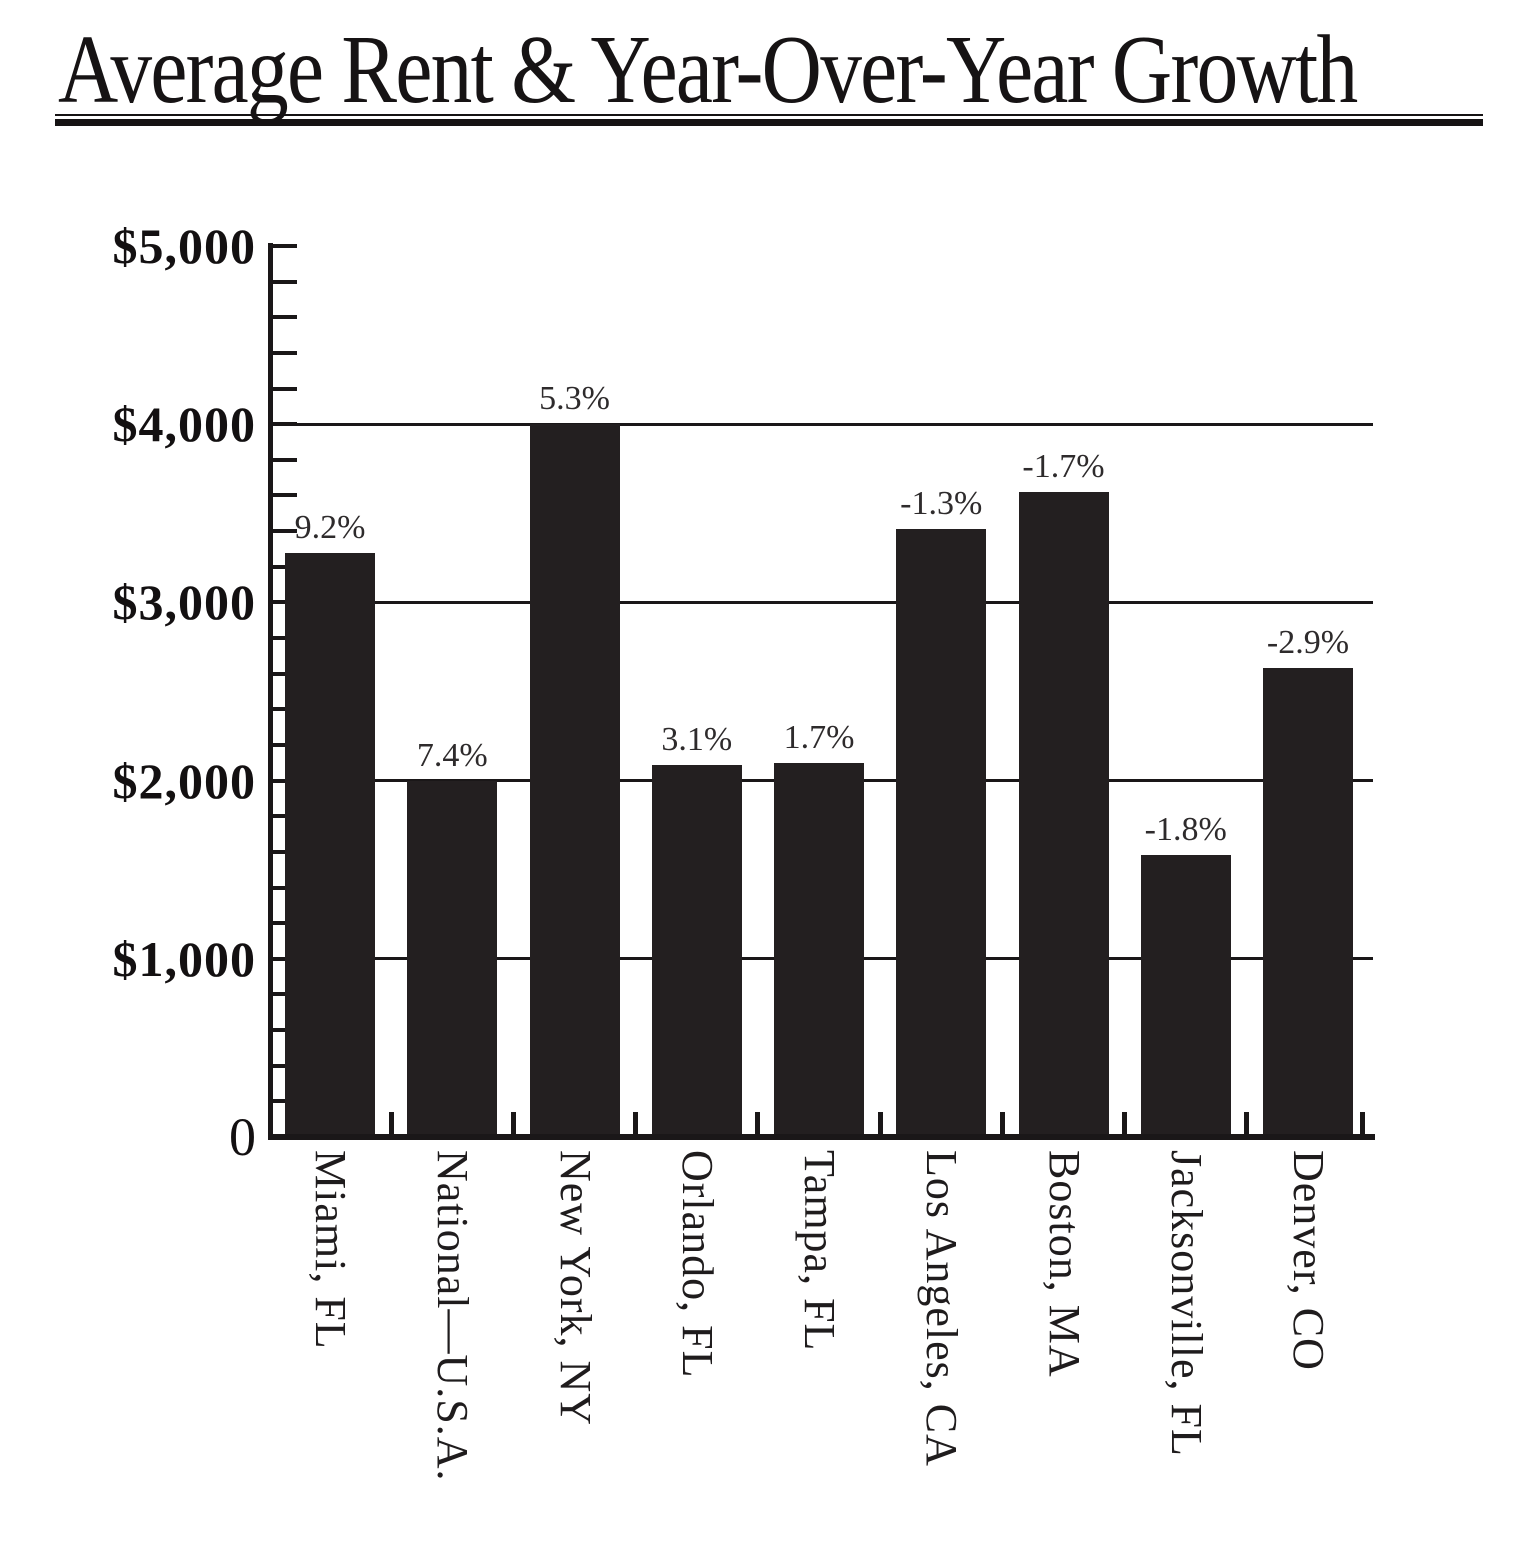 Image resolution: width=1524 pixels, height=1554 pixels. What do you see at coordinates (1186, 1303) in the screenshot?
I see `x-category-label: Jacksonville, FL` at bounding box center [1186, 1303].